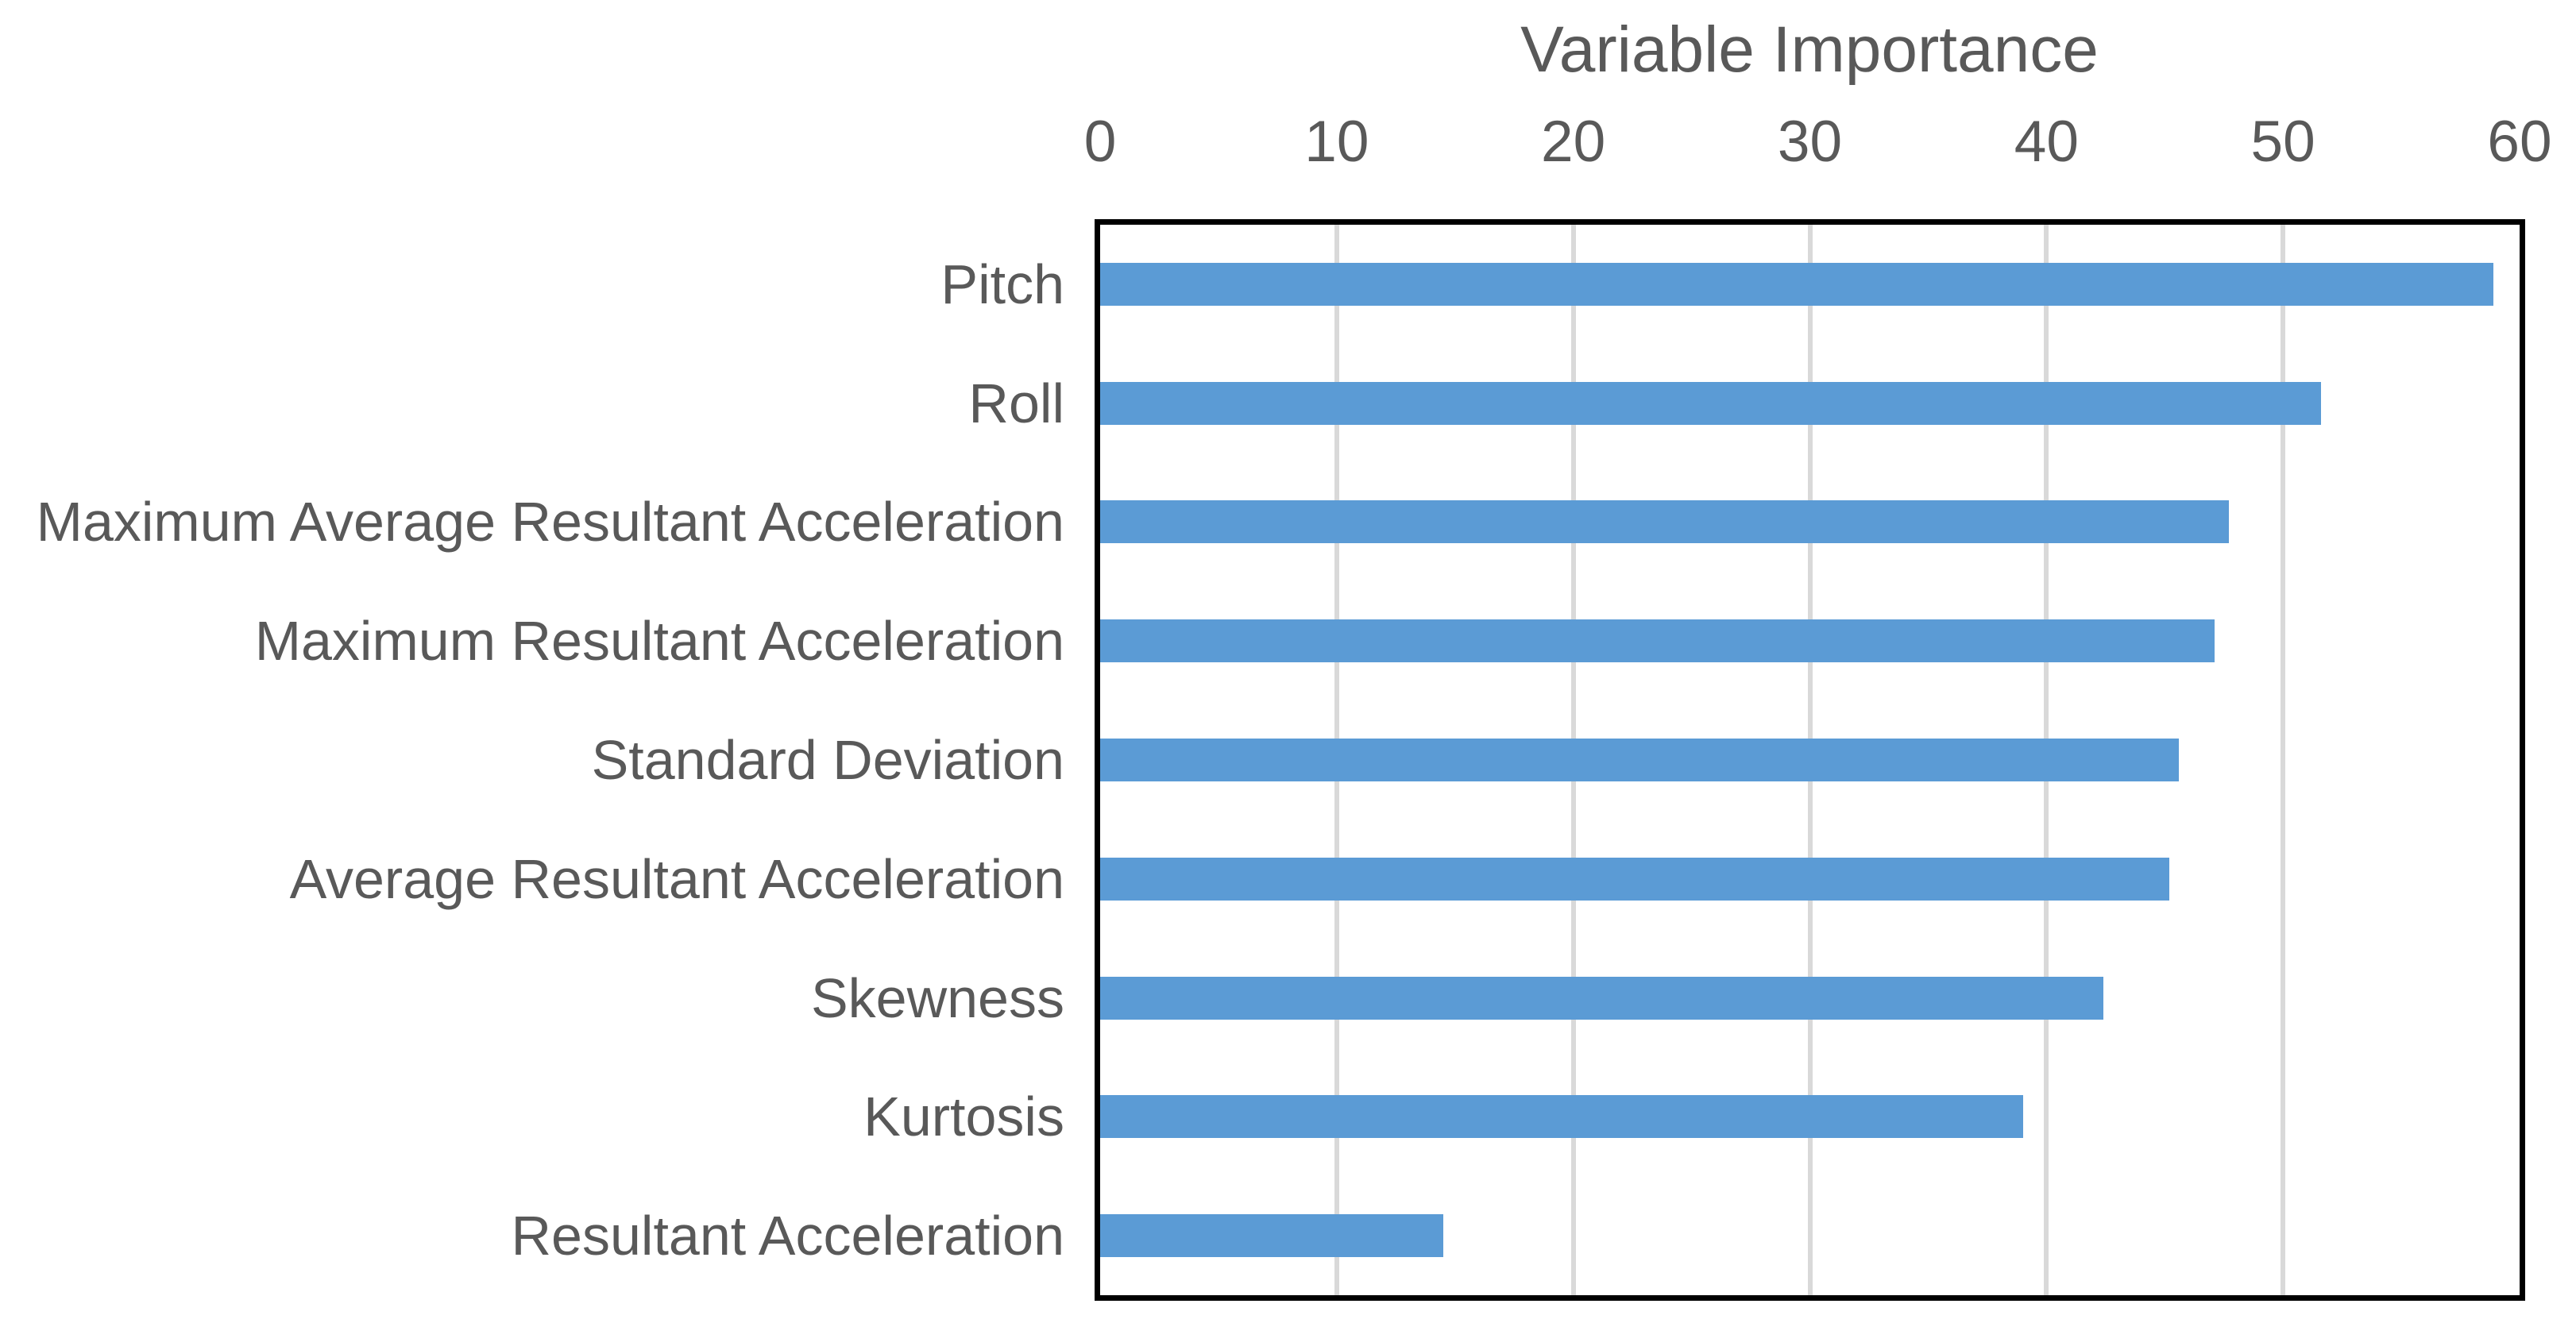 The height and width of the screenshot is (1323, 2576). What do you see at coordinates (2047, 142) in the screenshot?
I see `x-tick-label: 40` at bounding box center [2047, 142].